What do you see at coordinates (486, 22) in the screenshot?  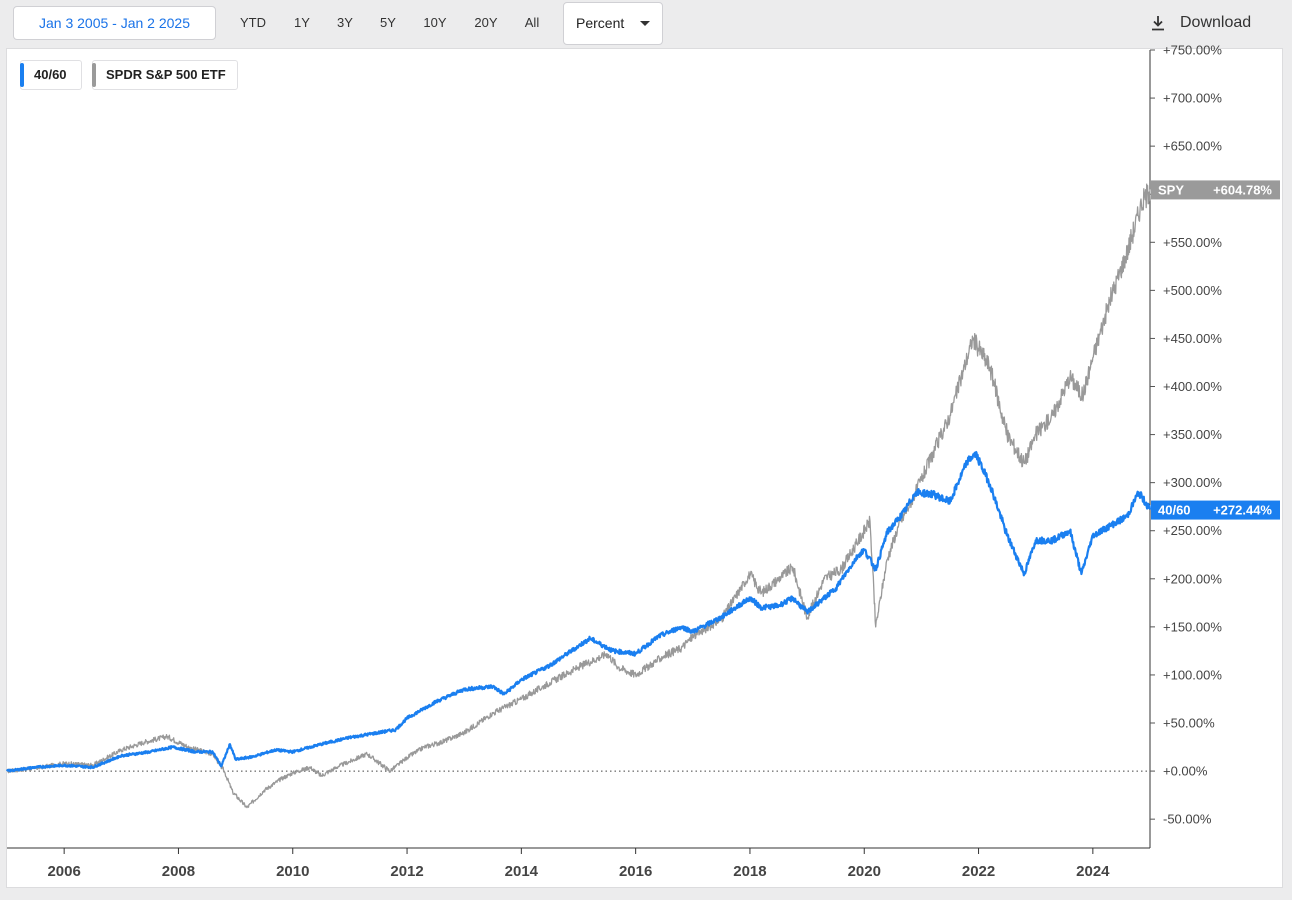 I see `range-20y-button: 20Y` at bounding box center [486, 22].